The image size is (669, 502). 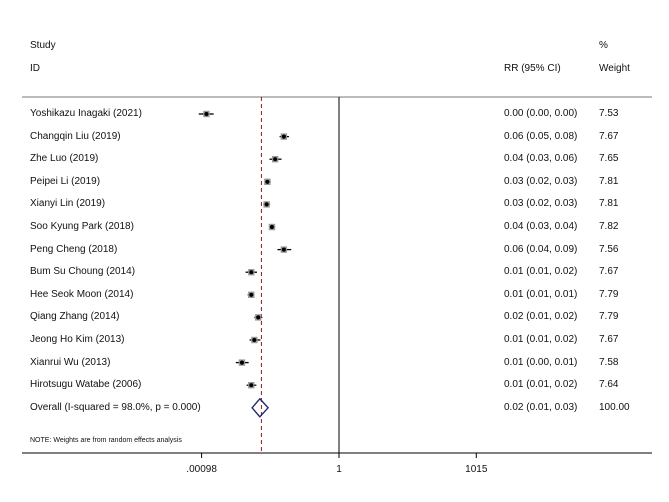 What do you see at coordinates (86, 113) in the screenshot?
I see `study-label: Yoshikazu Inagaki (2021)` at bounding box center [86, 113].